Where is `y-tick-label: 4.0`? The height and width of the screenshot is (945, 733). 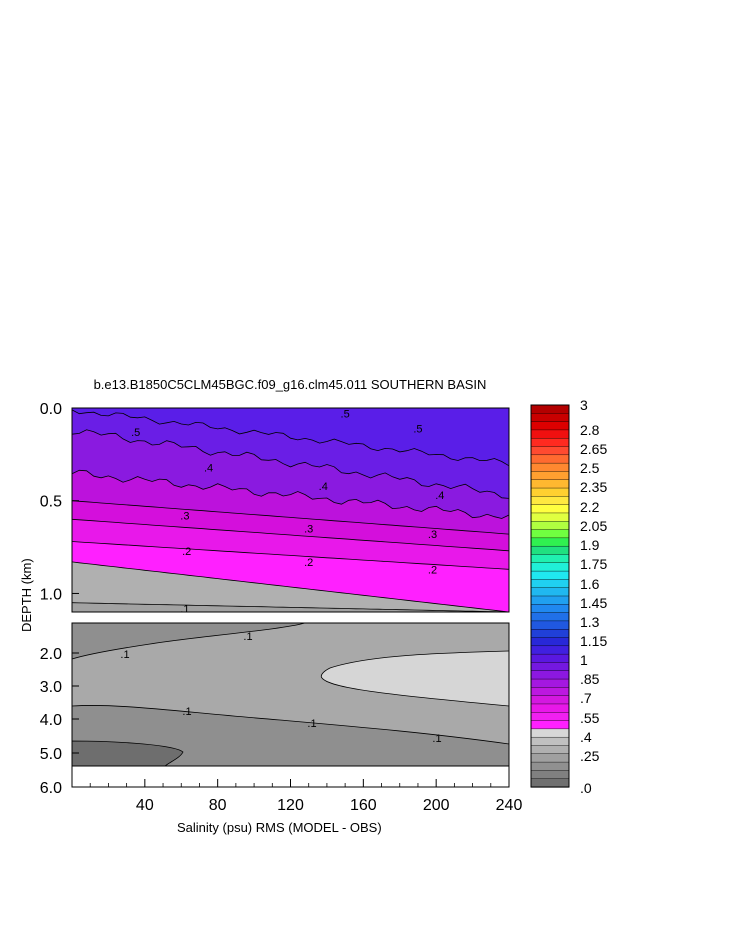 y-tick-label: 4.0 is located at coordinates (51, 720).